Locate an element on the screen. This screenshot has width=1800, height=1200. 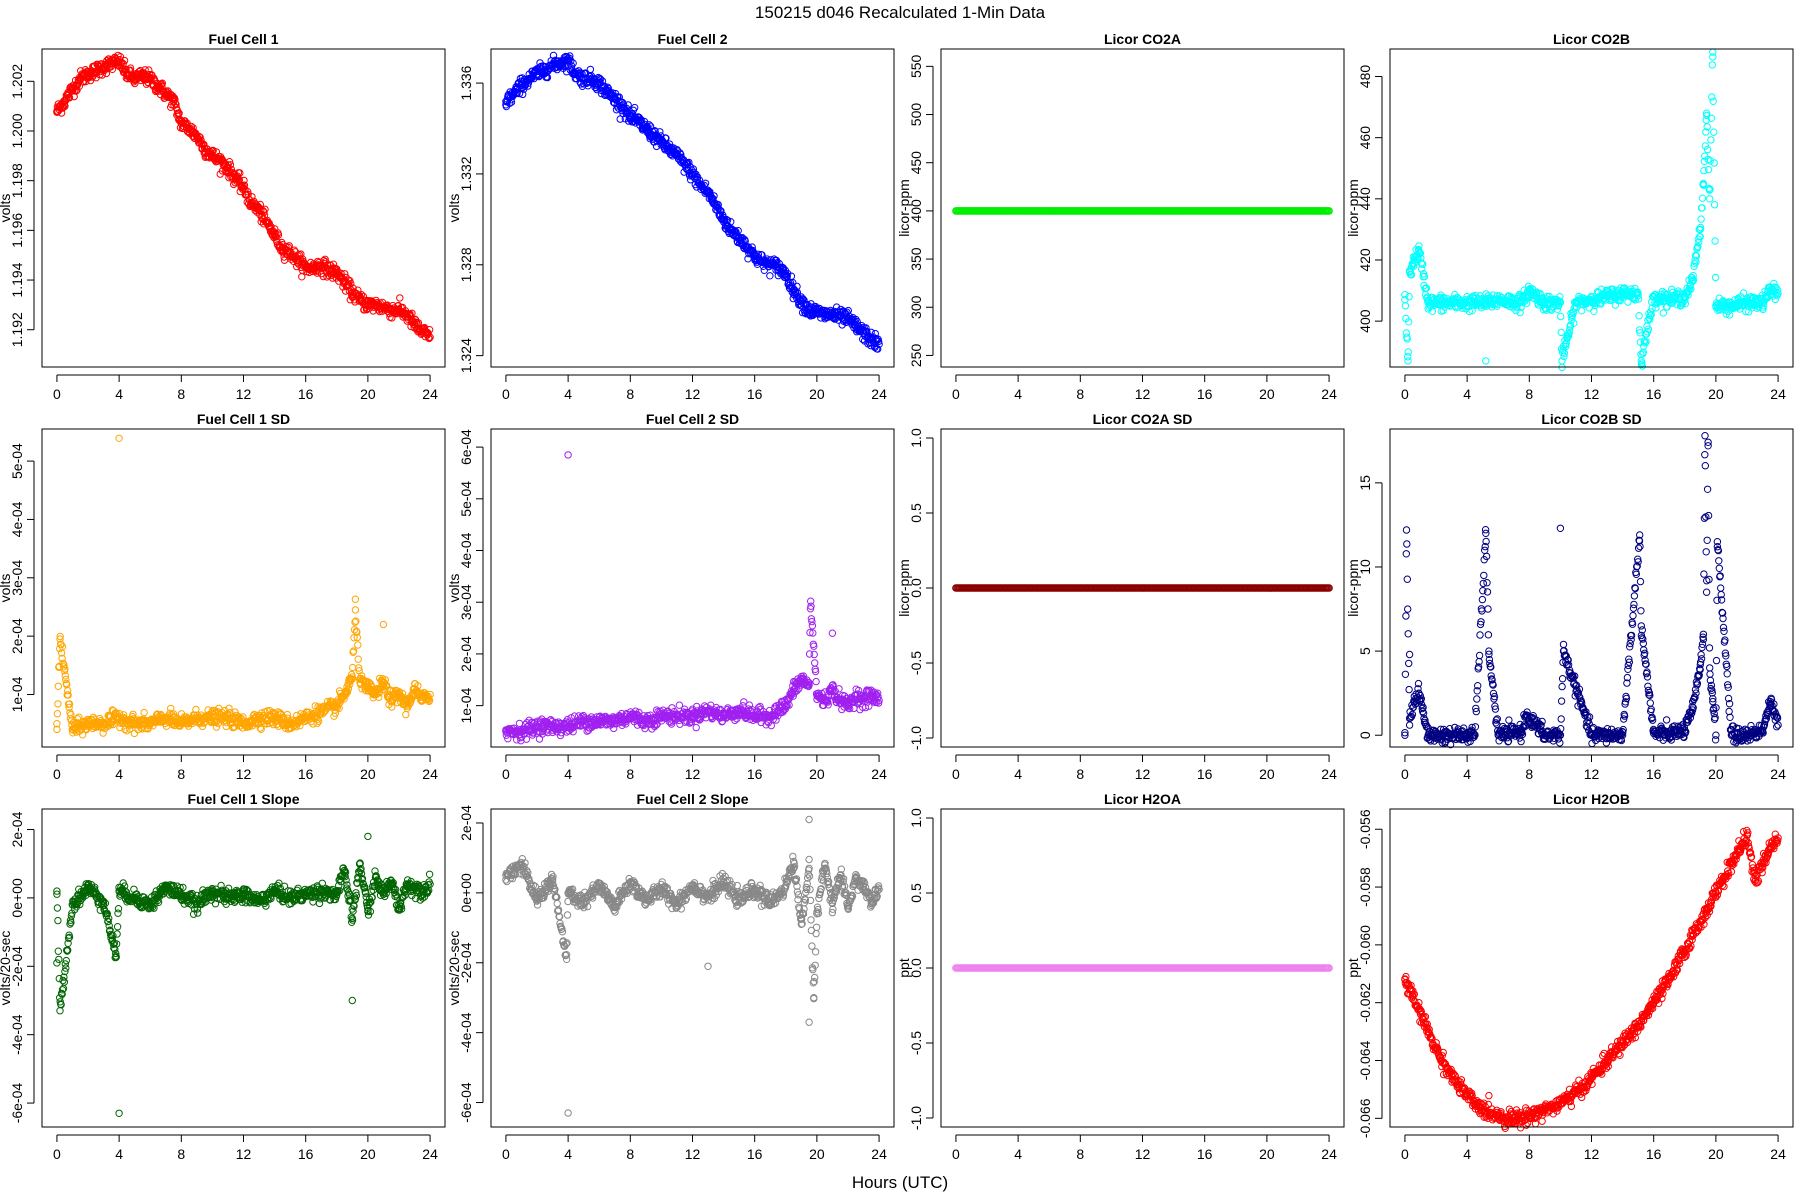
y-tick-label: 480 is located at coordinates (1365, 77).